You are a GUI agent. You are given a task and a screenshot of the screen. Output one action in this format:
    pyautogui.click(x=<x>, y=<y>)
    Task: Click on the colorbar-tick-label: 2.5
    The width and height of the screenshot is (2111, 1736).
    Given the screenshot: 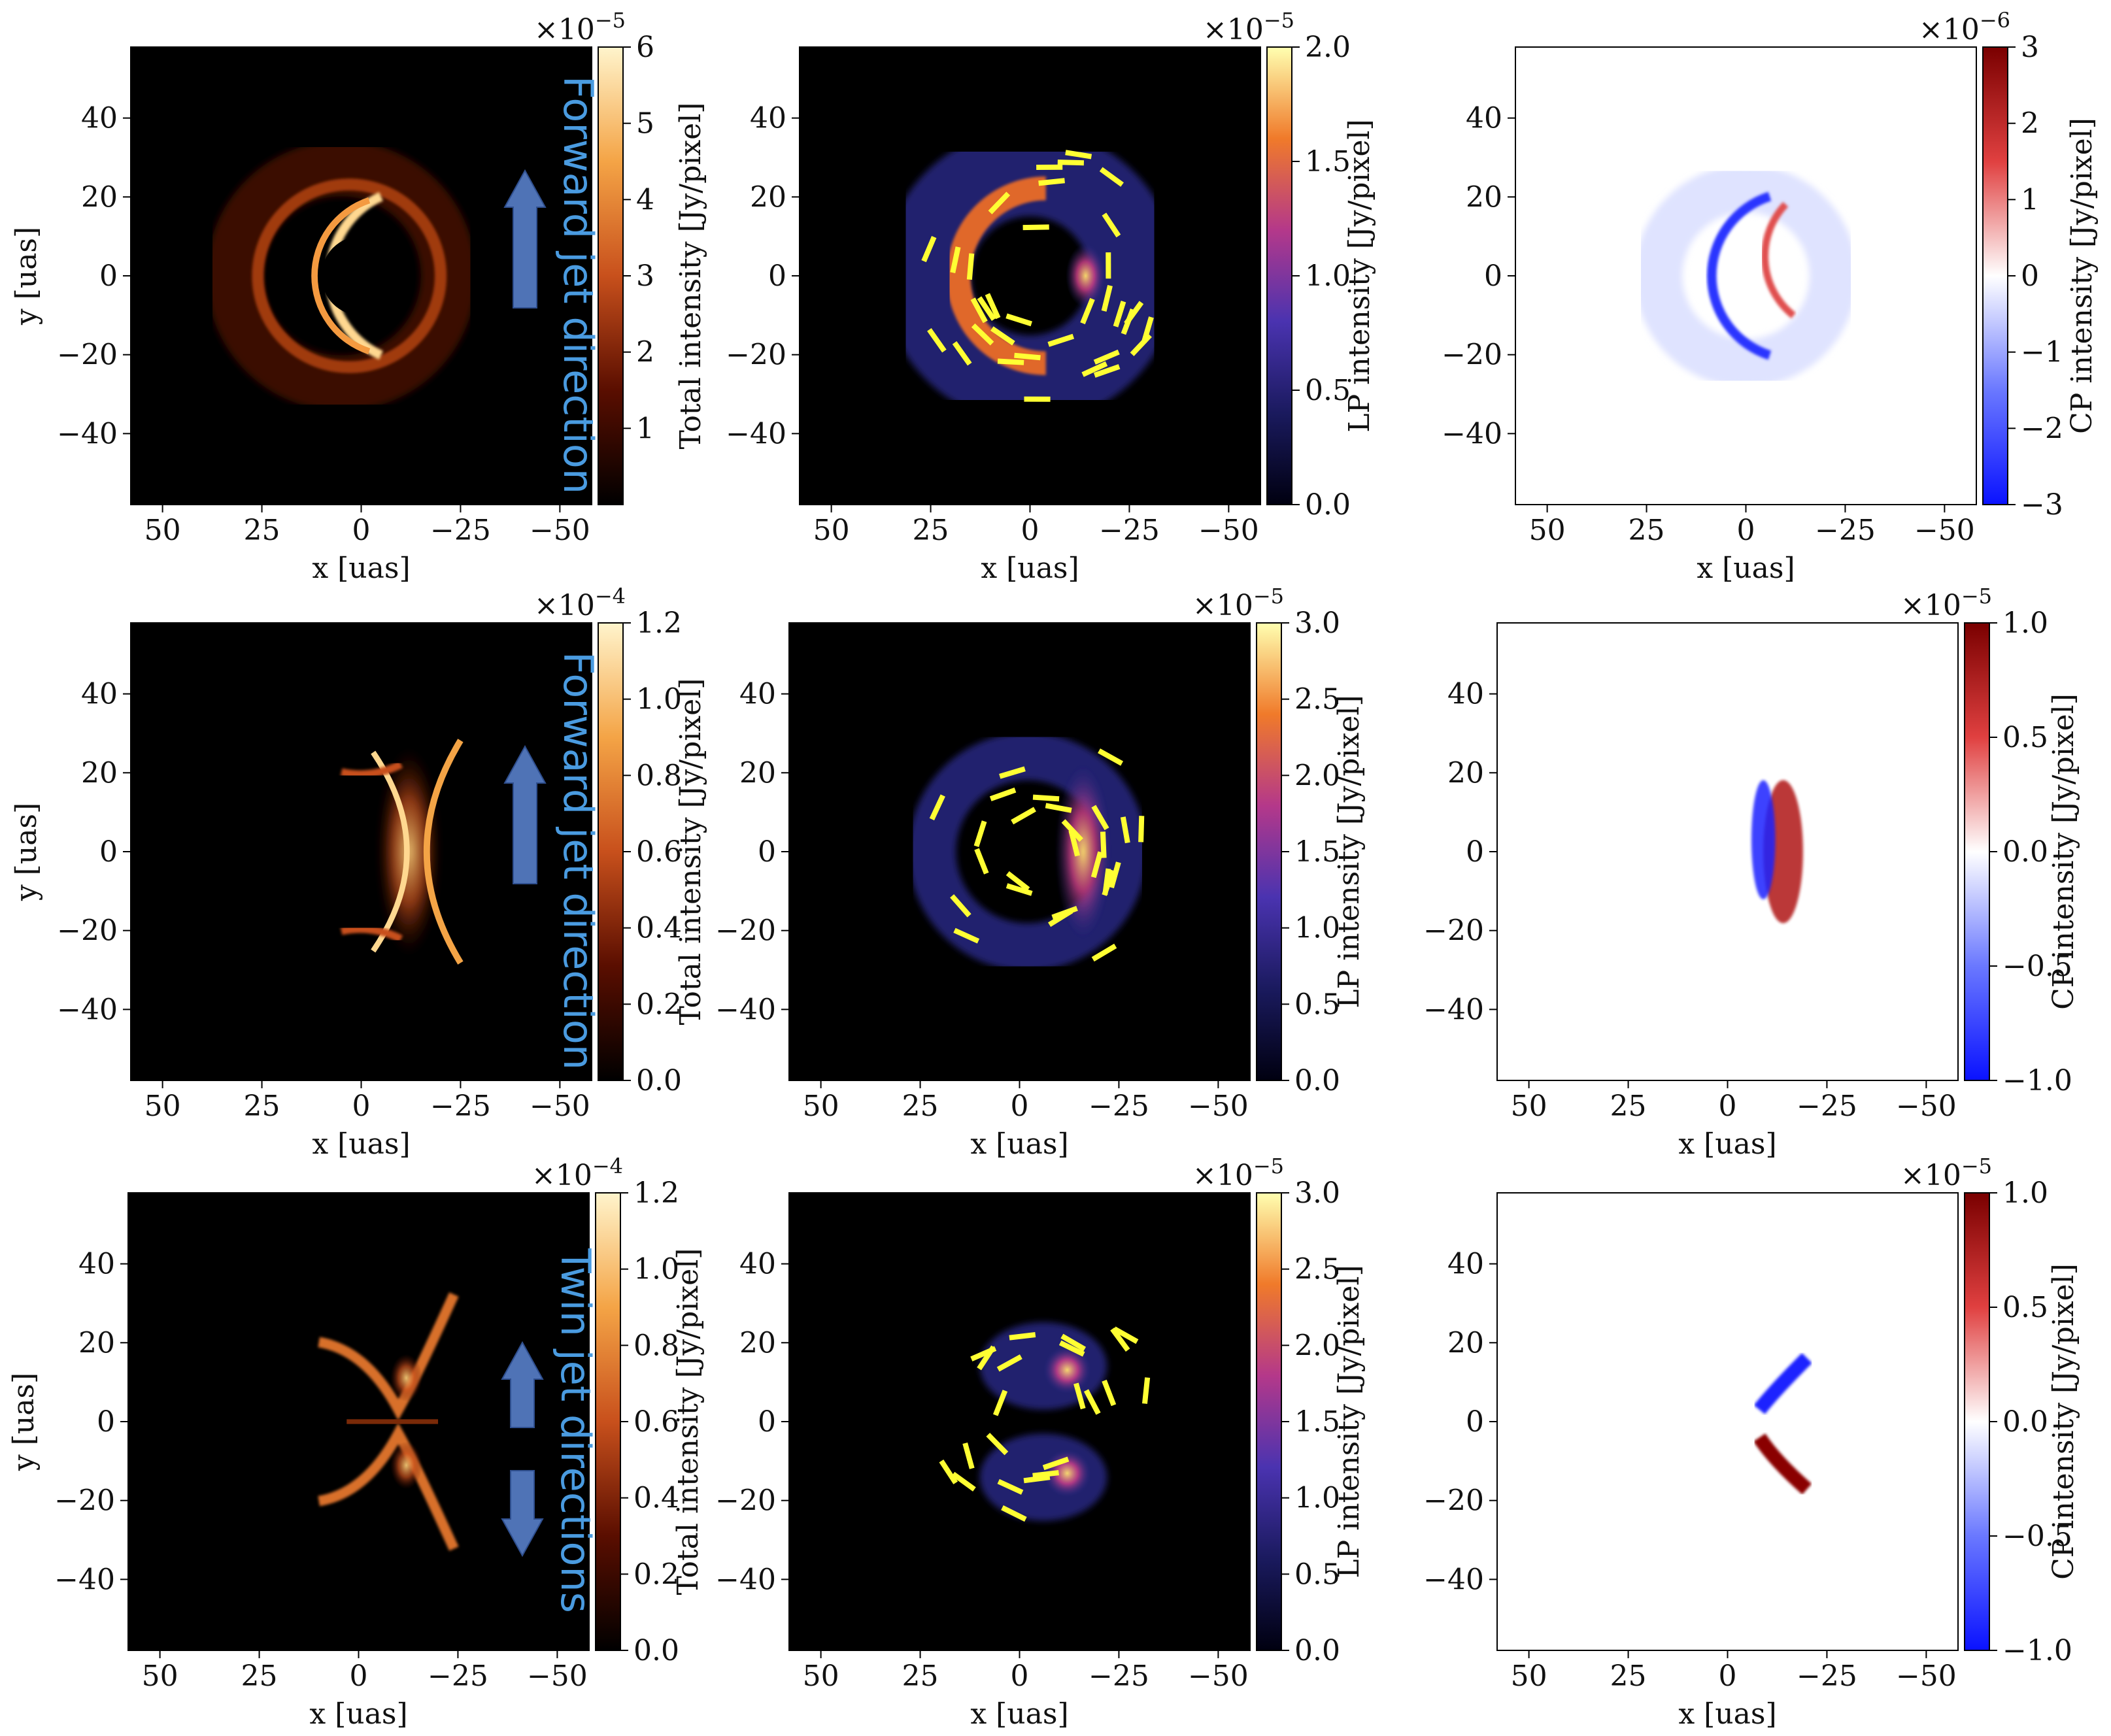 What is the action you would take?
    pyautogui.click(x=1317, y=1269)
    